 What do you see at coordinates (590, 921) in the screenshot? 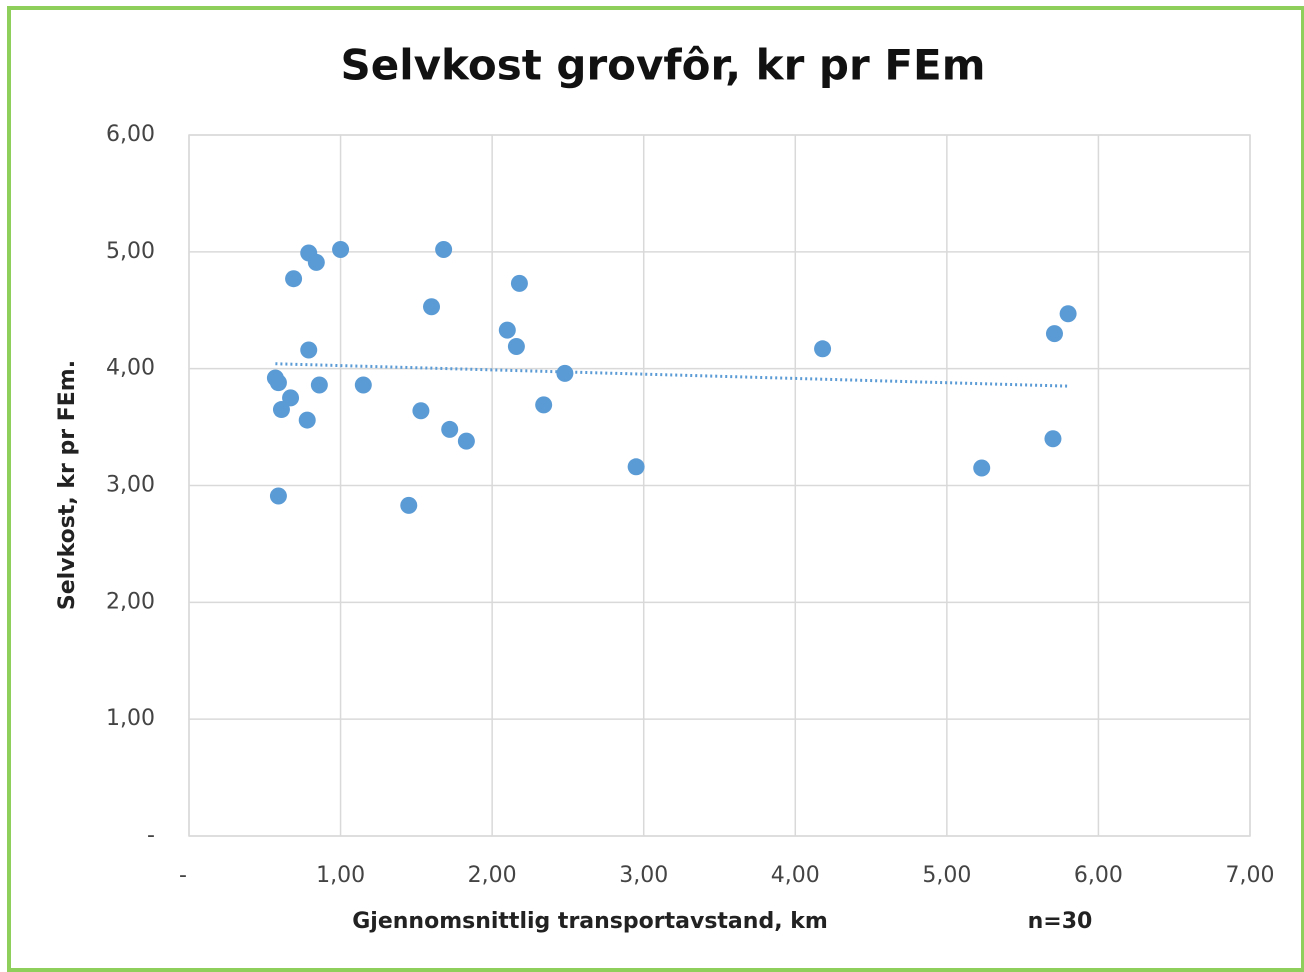
I see `x-axis-label: Gjennomsnittlig transportavstand, km` at bounding box center [590, 921].